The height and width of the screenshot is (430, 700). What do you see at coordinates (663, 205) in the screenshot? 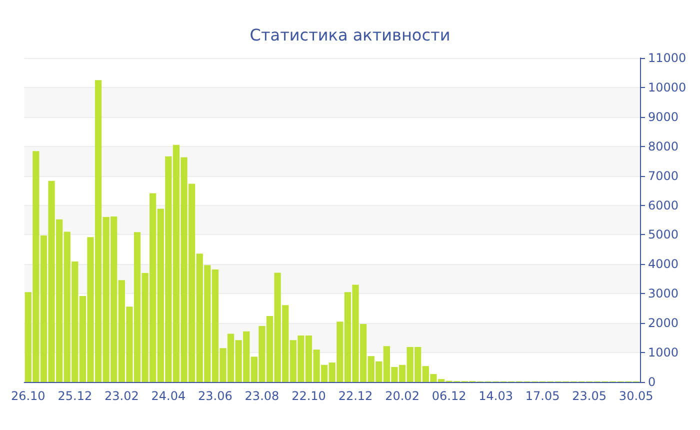
I see `y-tick-label: 6000` at bounding box center [663, 205].